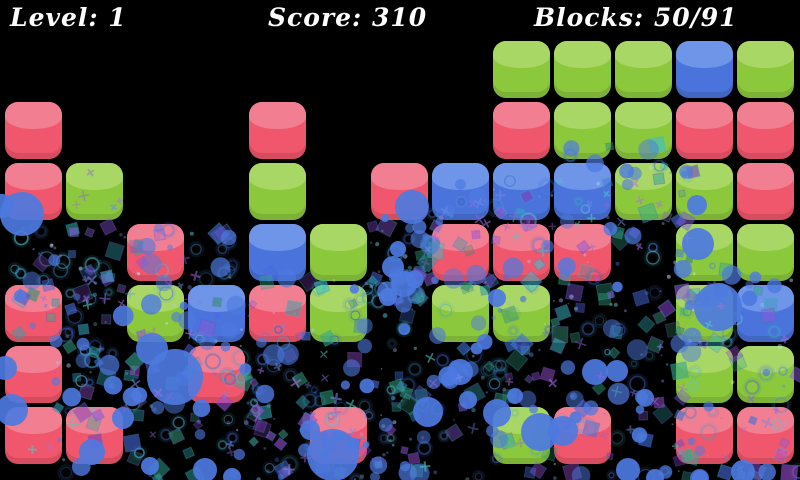  I want to click on level-label: Level: 1, so click(68, 17).